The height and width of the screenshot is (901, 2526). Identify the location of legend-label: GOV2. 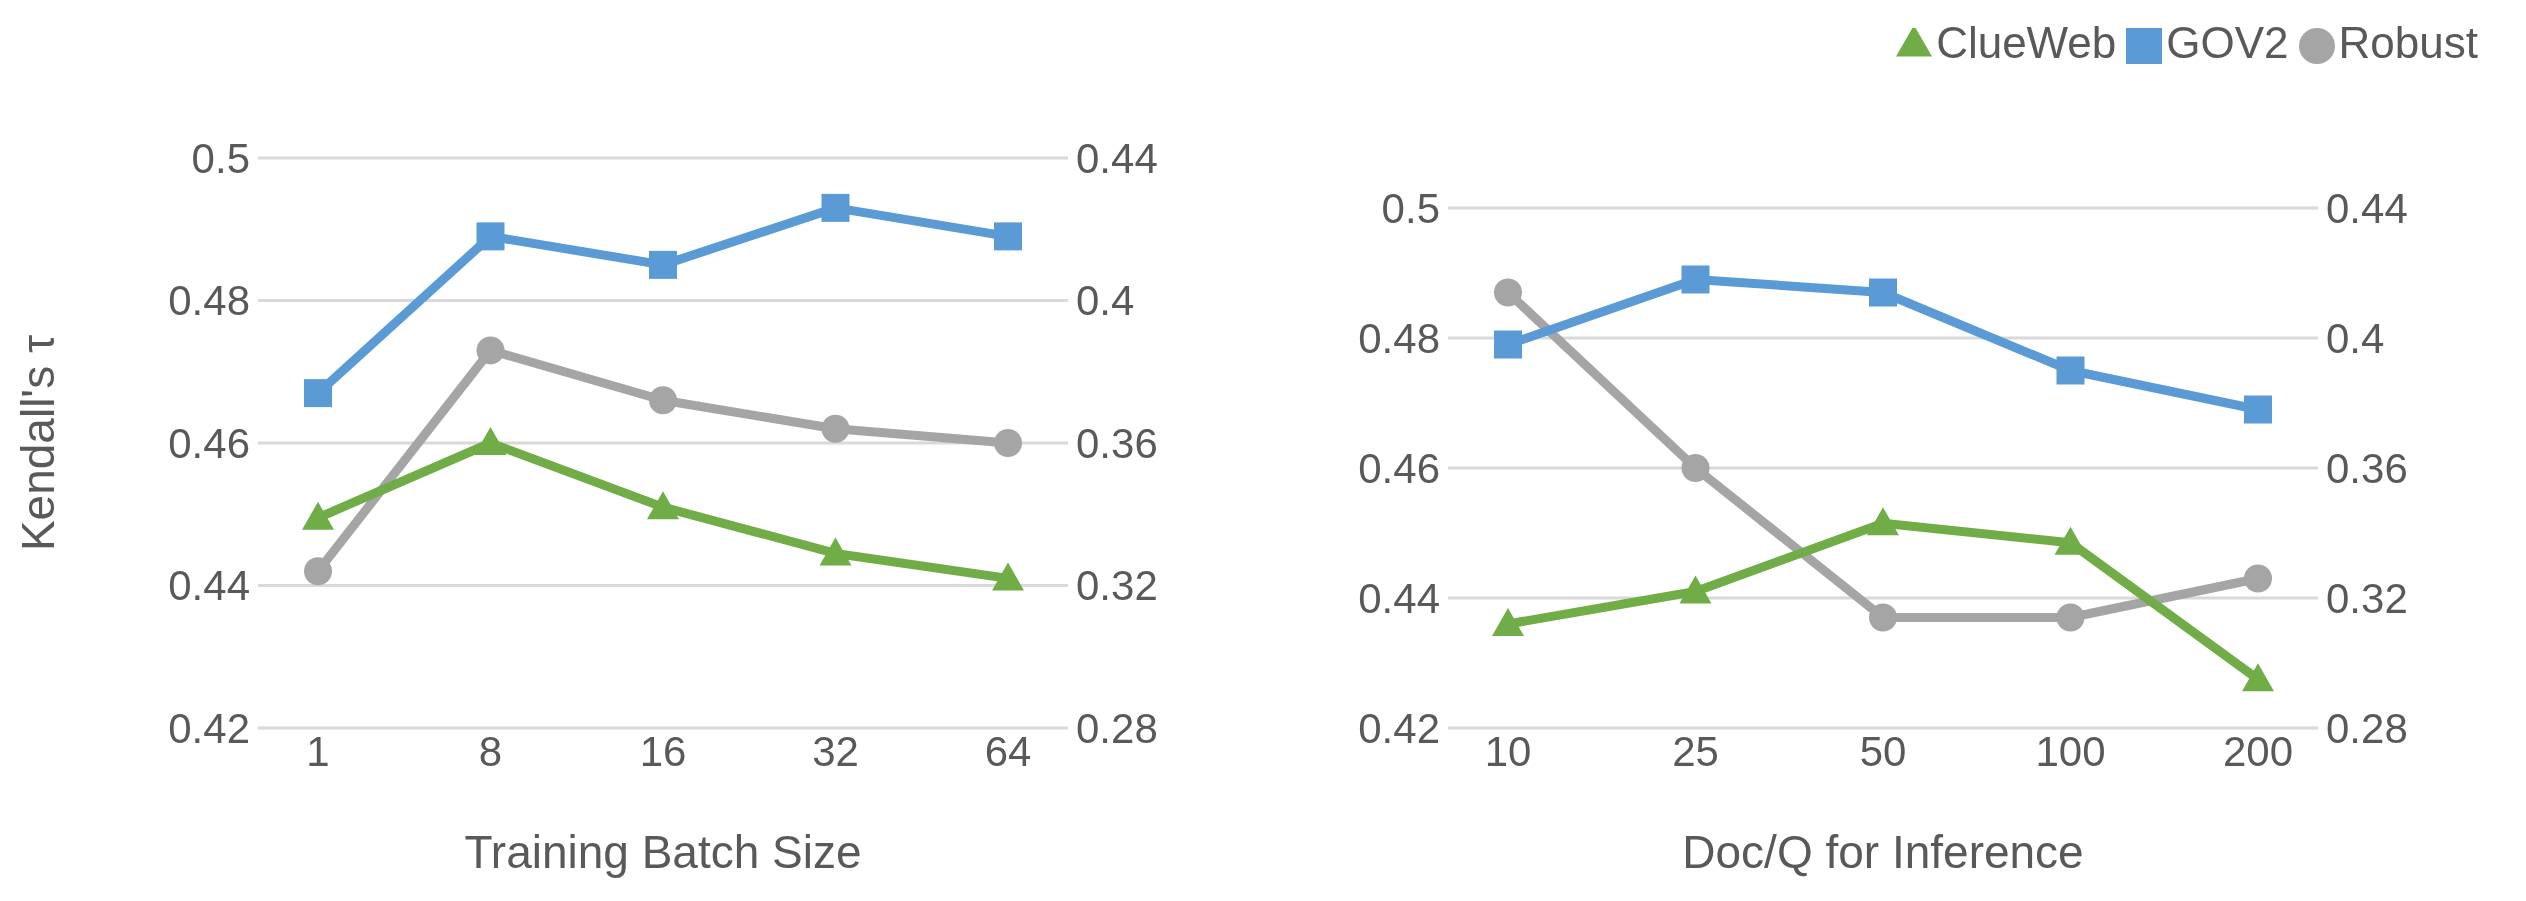
(2227, 42).